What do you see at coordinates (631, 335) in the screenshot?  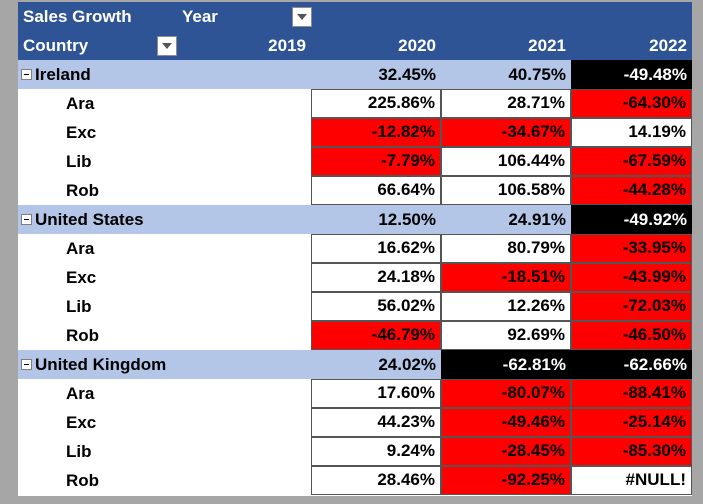 I see `value-cell: -46.50%` at bounding box center [631, 335].